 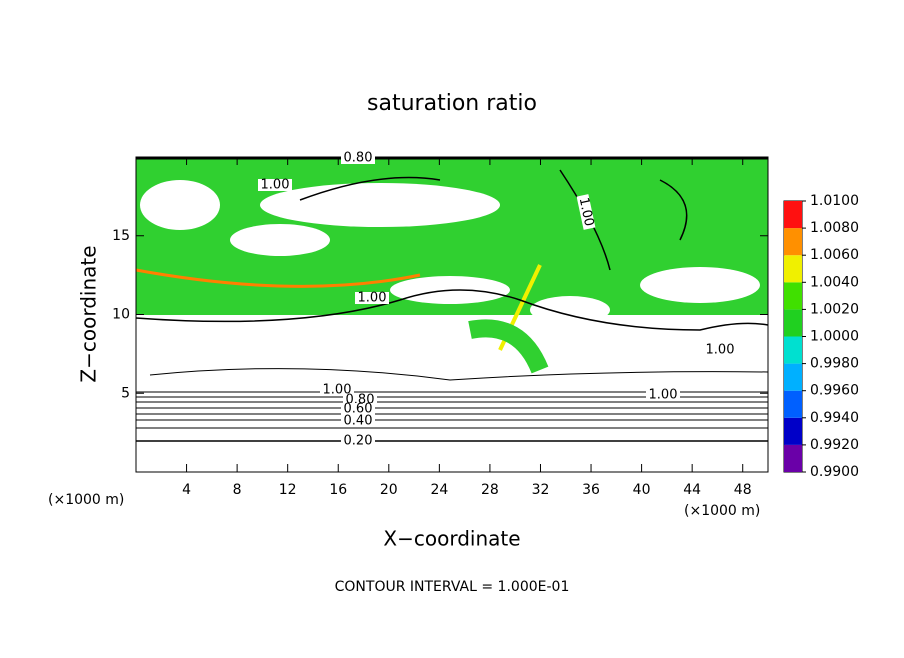 I want to click on edge, so click(x=278, y=278).